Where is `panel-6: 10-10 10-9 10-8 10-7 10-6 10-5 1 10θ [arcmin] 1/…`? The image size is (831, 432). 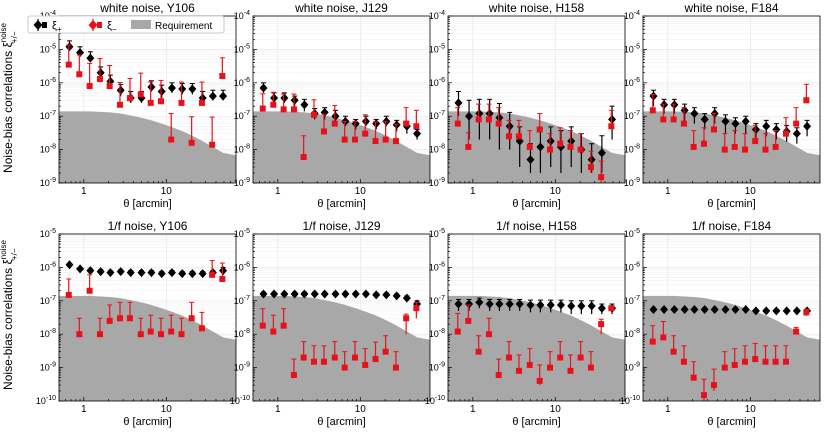 panel-6: 10-10 10-9 10-8 10-7 10-6 10-5 1 10θ [arcmin] 1/… is located at coordinates (330, 323).